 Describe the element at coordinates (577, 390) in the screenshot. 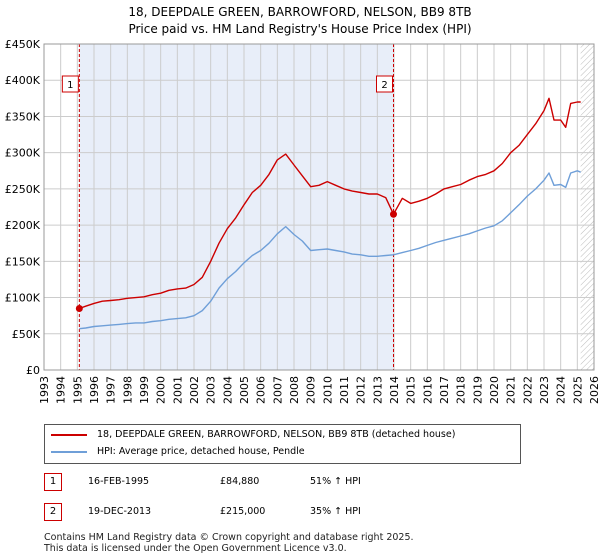

I see `x-tick-label: 2025` at that location.